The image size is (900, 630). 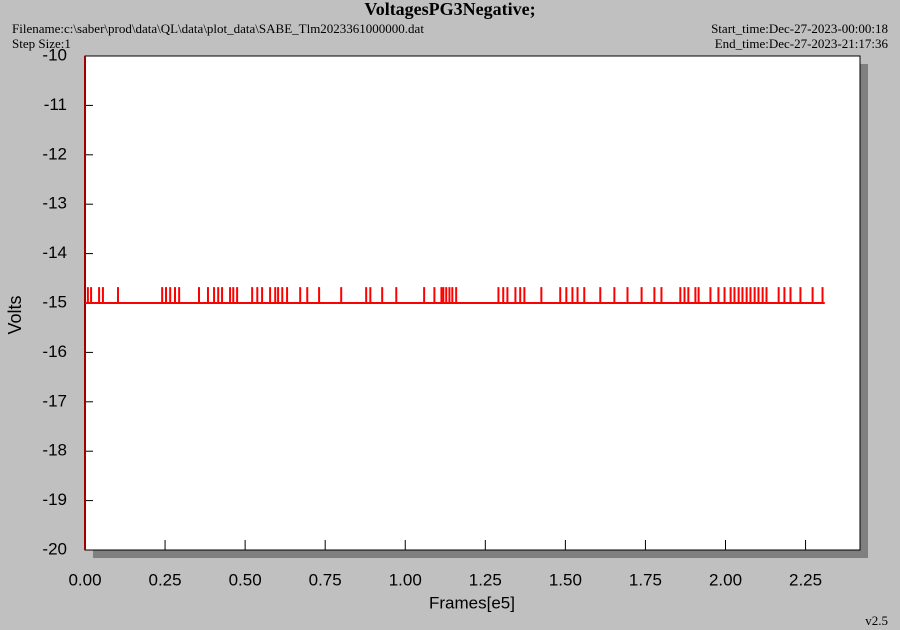 I want to click on x-axis-label: Frames[e5], so click(x=472, y=602).